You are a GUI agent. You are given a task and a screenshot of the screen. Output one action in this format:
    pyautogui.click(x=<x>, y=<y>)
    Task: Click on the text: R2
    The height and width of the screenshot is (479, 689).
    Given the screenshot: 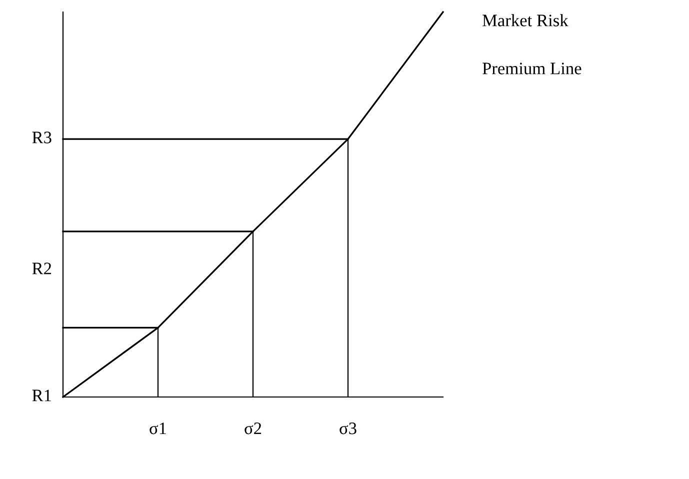 What is the action you would take?
    pyautogui.click(x=42, y=268)
    